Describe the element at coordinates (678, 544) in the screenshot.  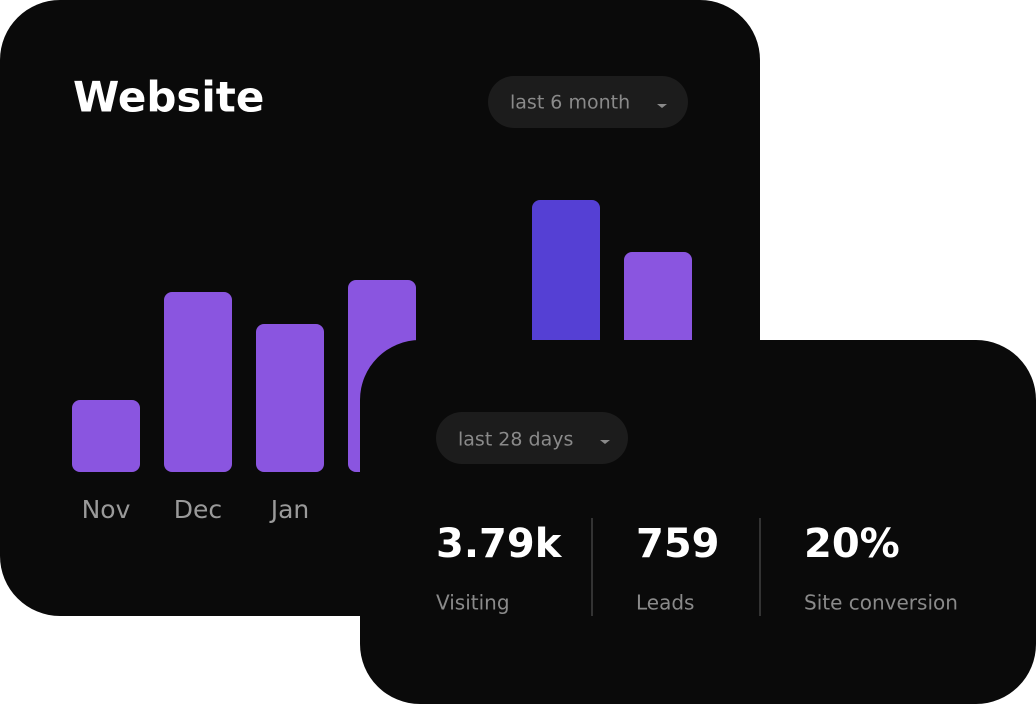
I see `stat-value: 759` at that location.